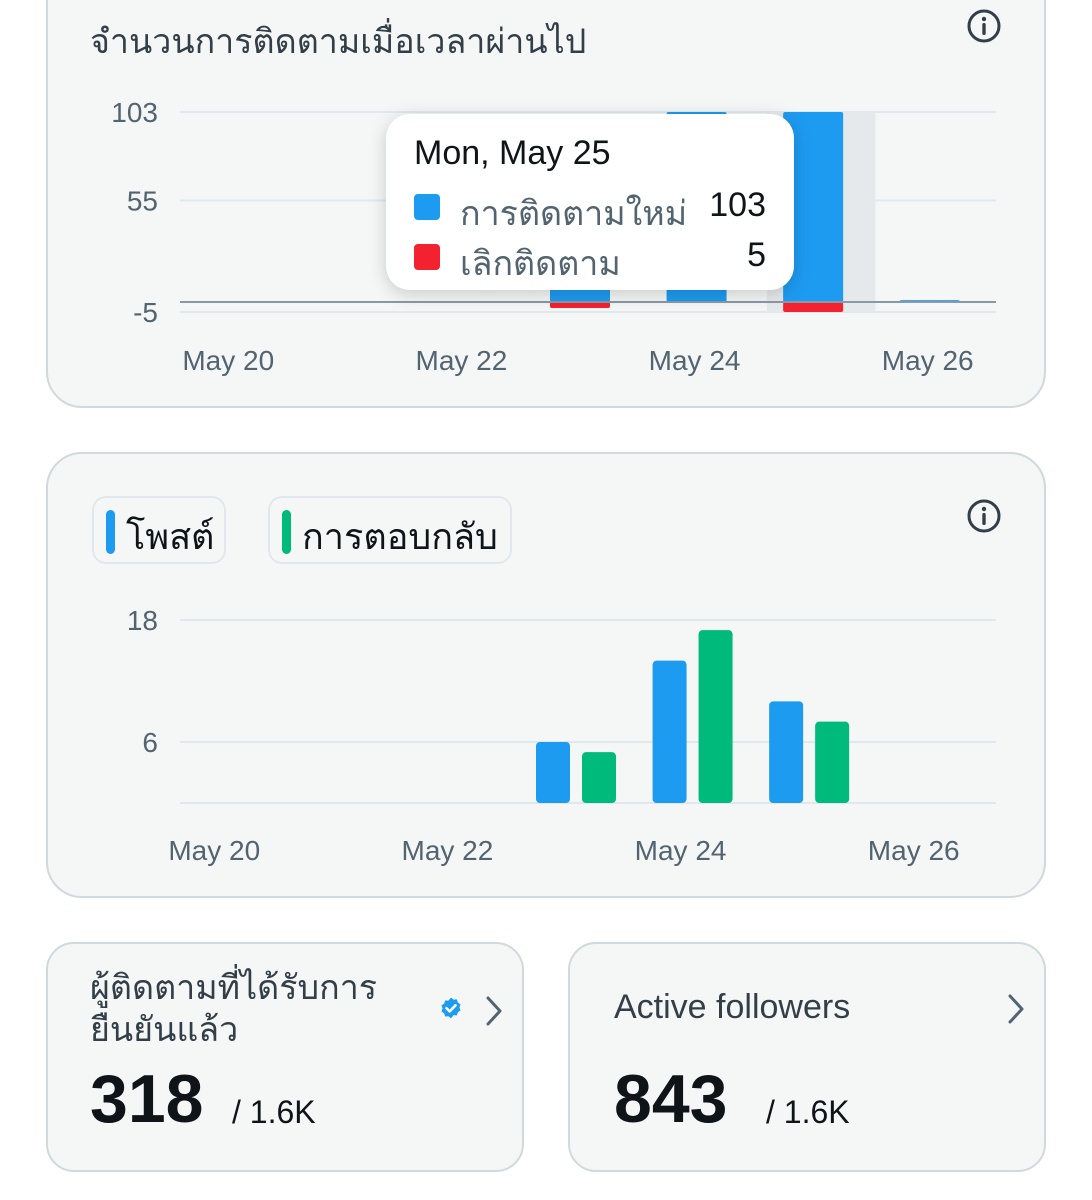 Image resolution: width=1092 pixels, height=1200 pixels. What do you see at coordinates (142, 201) in the screenshot?
I see `y-tick-label: 55` at bounding box center [142, 201].